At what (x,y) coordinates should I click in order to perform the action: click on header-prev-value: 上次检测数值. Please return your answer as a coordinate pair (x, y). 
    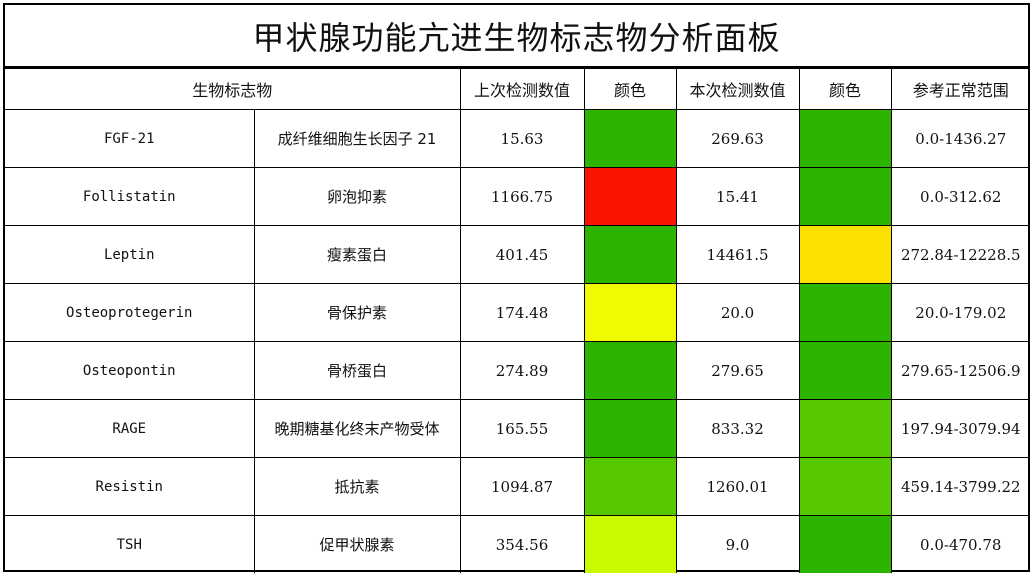
    Looking at the image, I should click on (522, 89).